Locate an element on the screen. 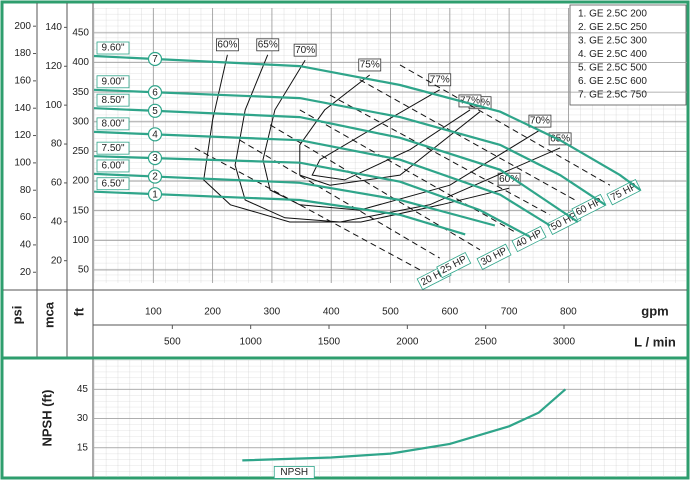 This screenshot has width=691, height=481. curve-number: 7 is located at coordinates (155, 59).